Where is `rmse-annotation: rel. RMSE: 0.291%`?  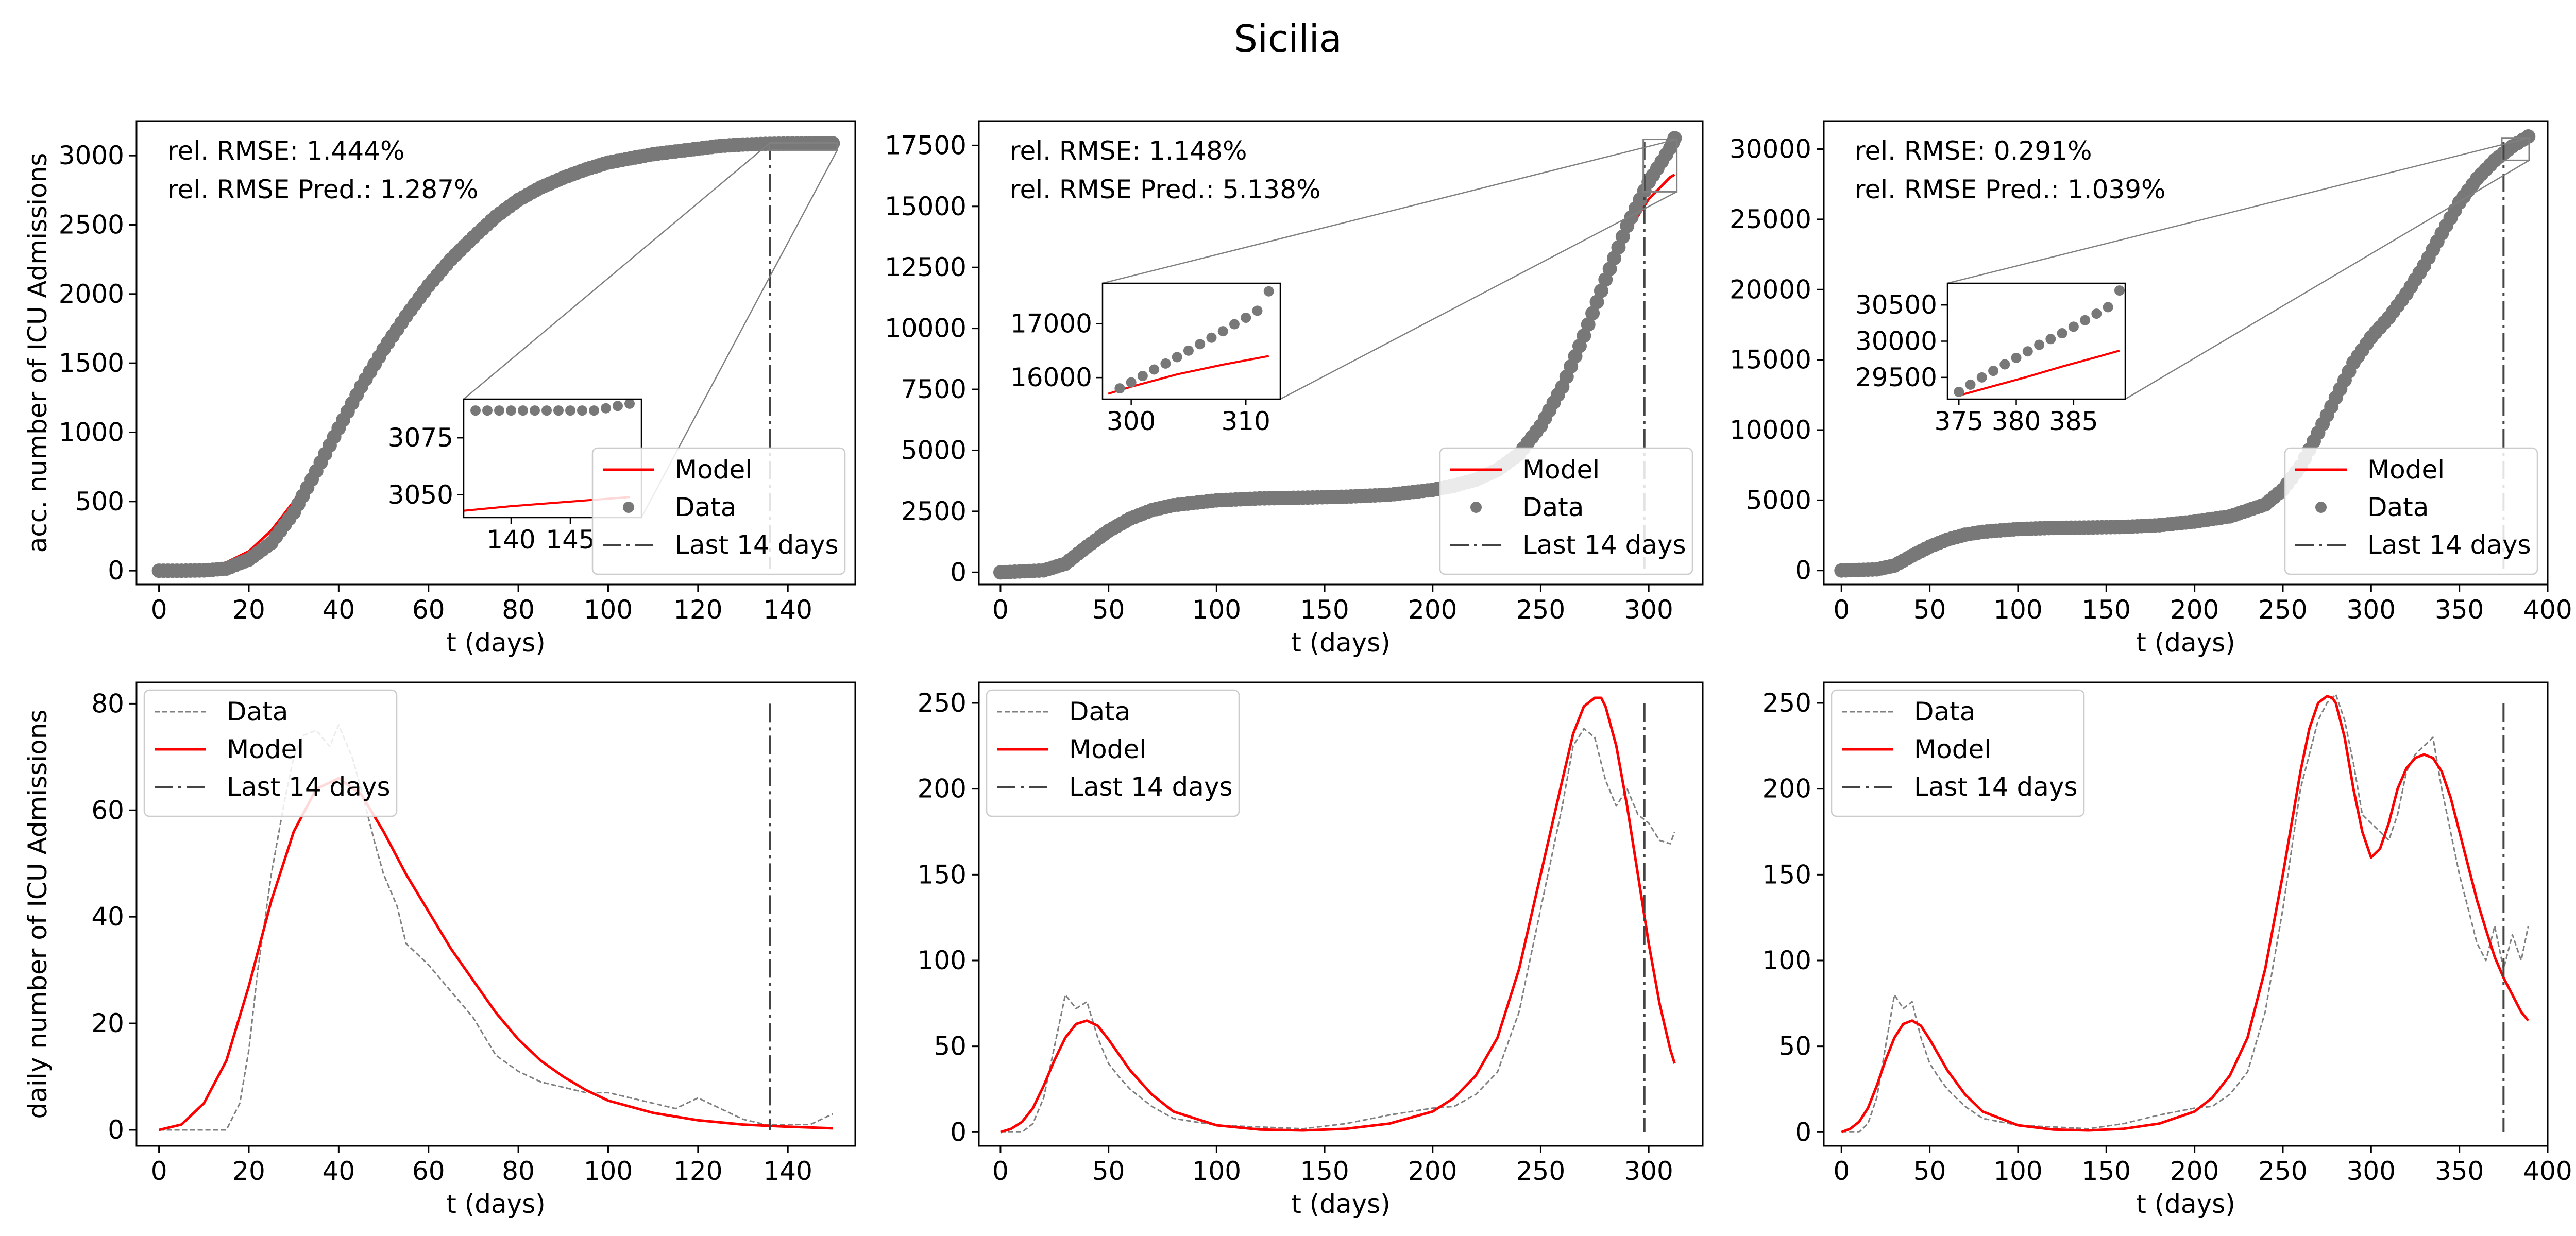
rmse-annotation: rel. RMSE: 0.291% is located at coordinates (1973, 151).